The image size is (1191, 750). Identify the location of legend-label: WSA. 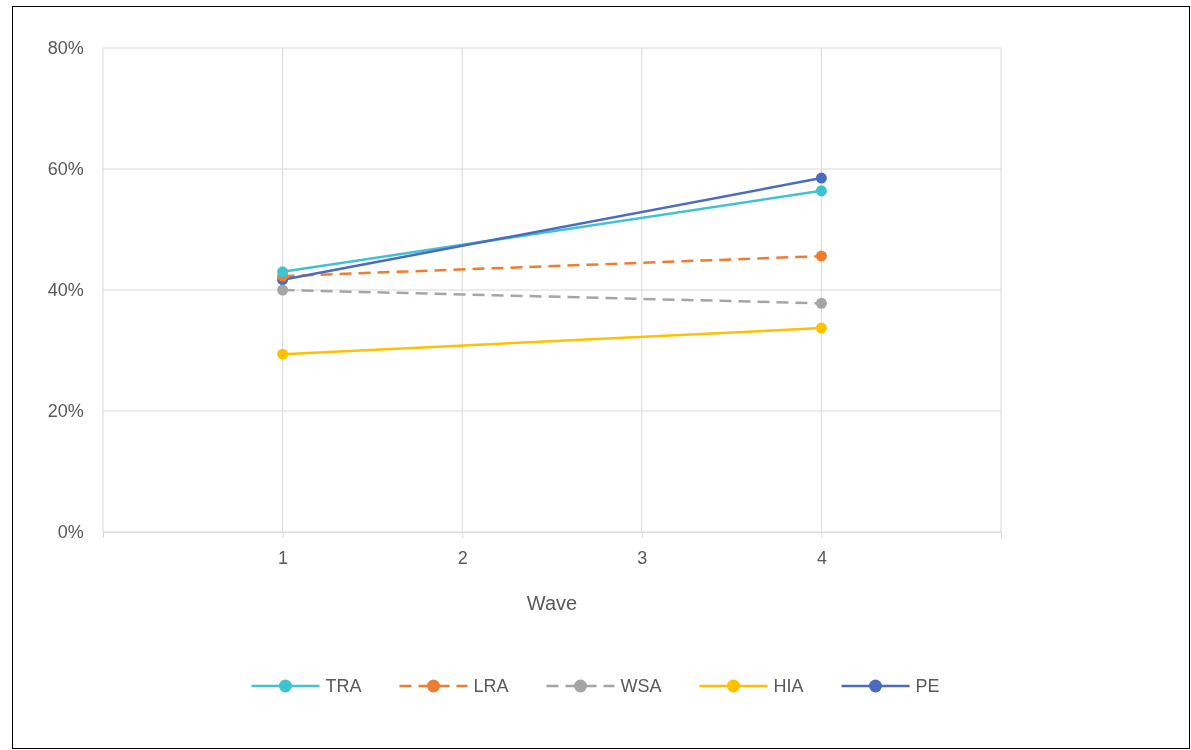
(641, 686).